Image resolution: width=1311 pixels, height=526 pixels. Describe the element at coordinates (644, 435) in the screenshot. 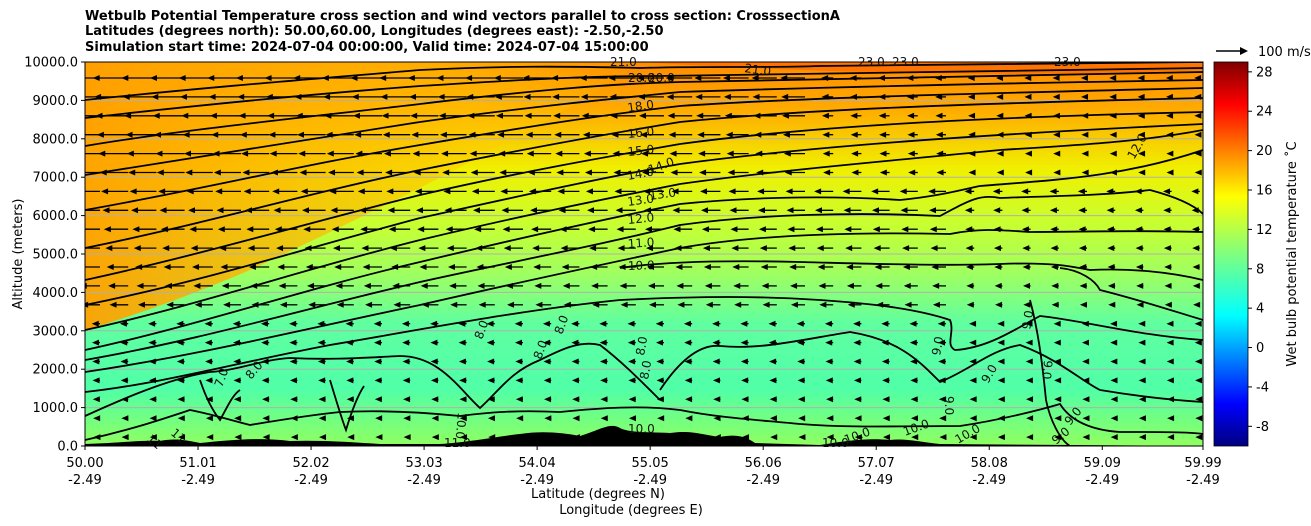

I see `terrain` at that location.